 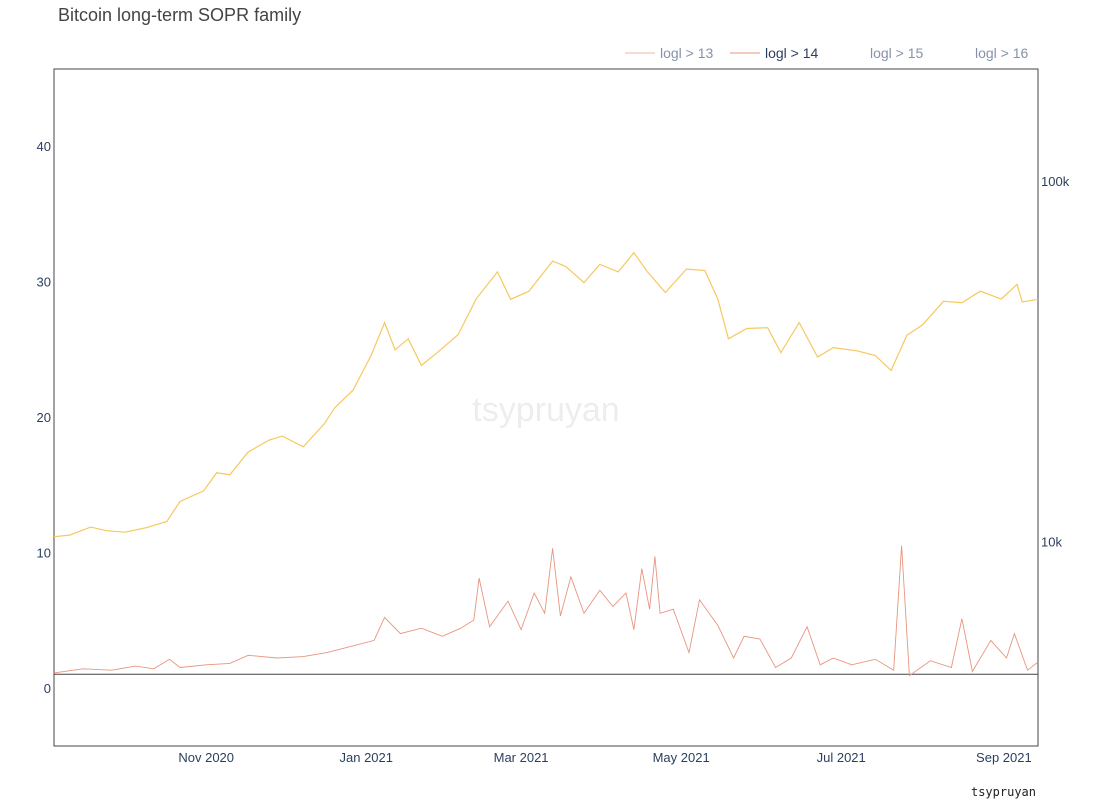 I want to click on x-tick-label: Sep 2021, so click(x=1004, y=757).